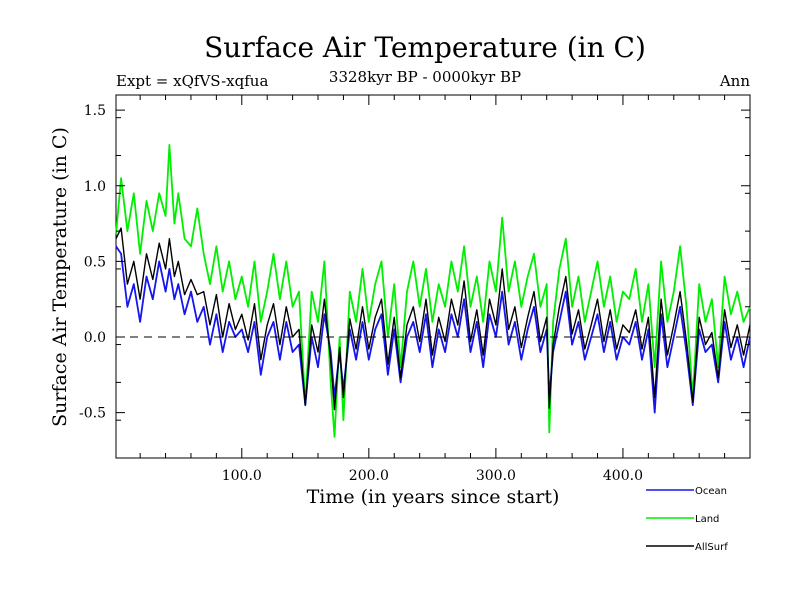  What do you see at coordinates (192, 81) in the screenshot?
I see `experiment-label: Expt = xQfVS-xqfua` at bounding box center [192, 81].